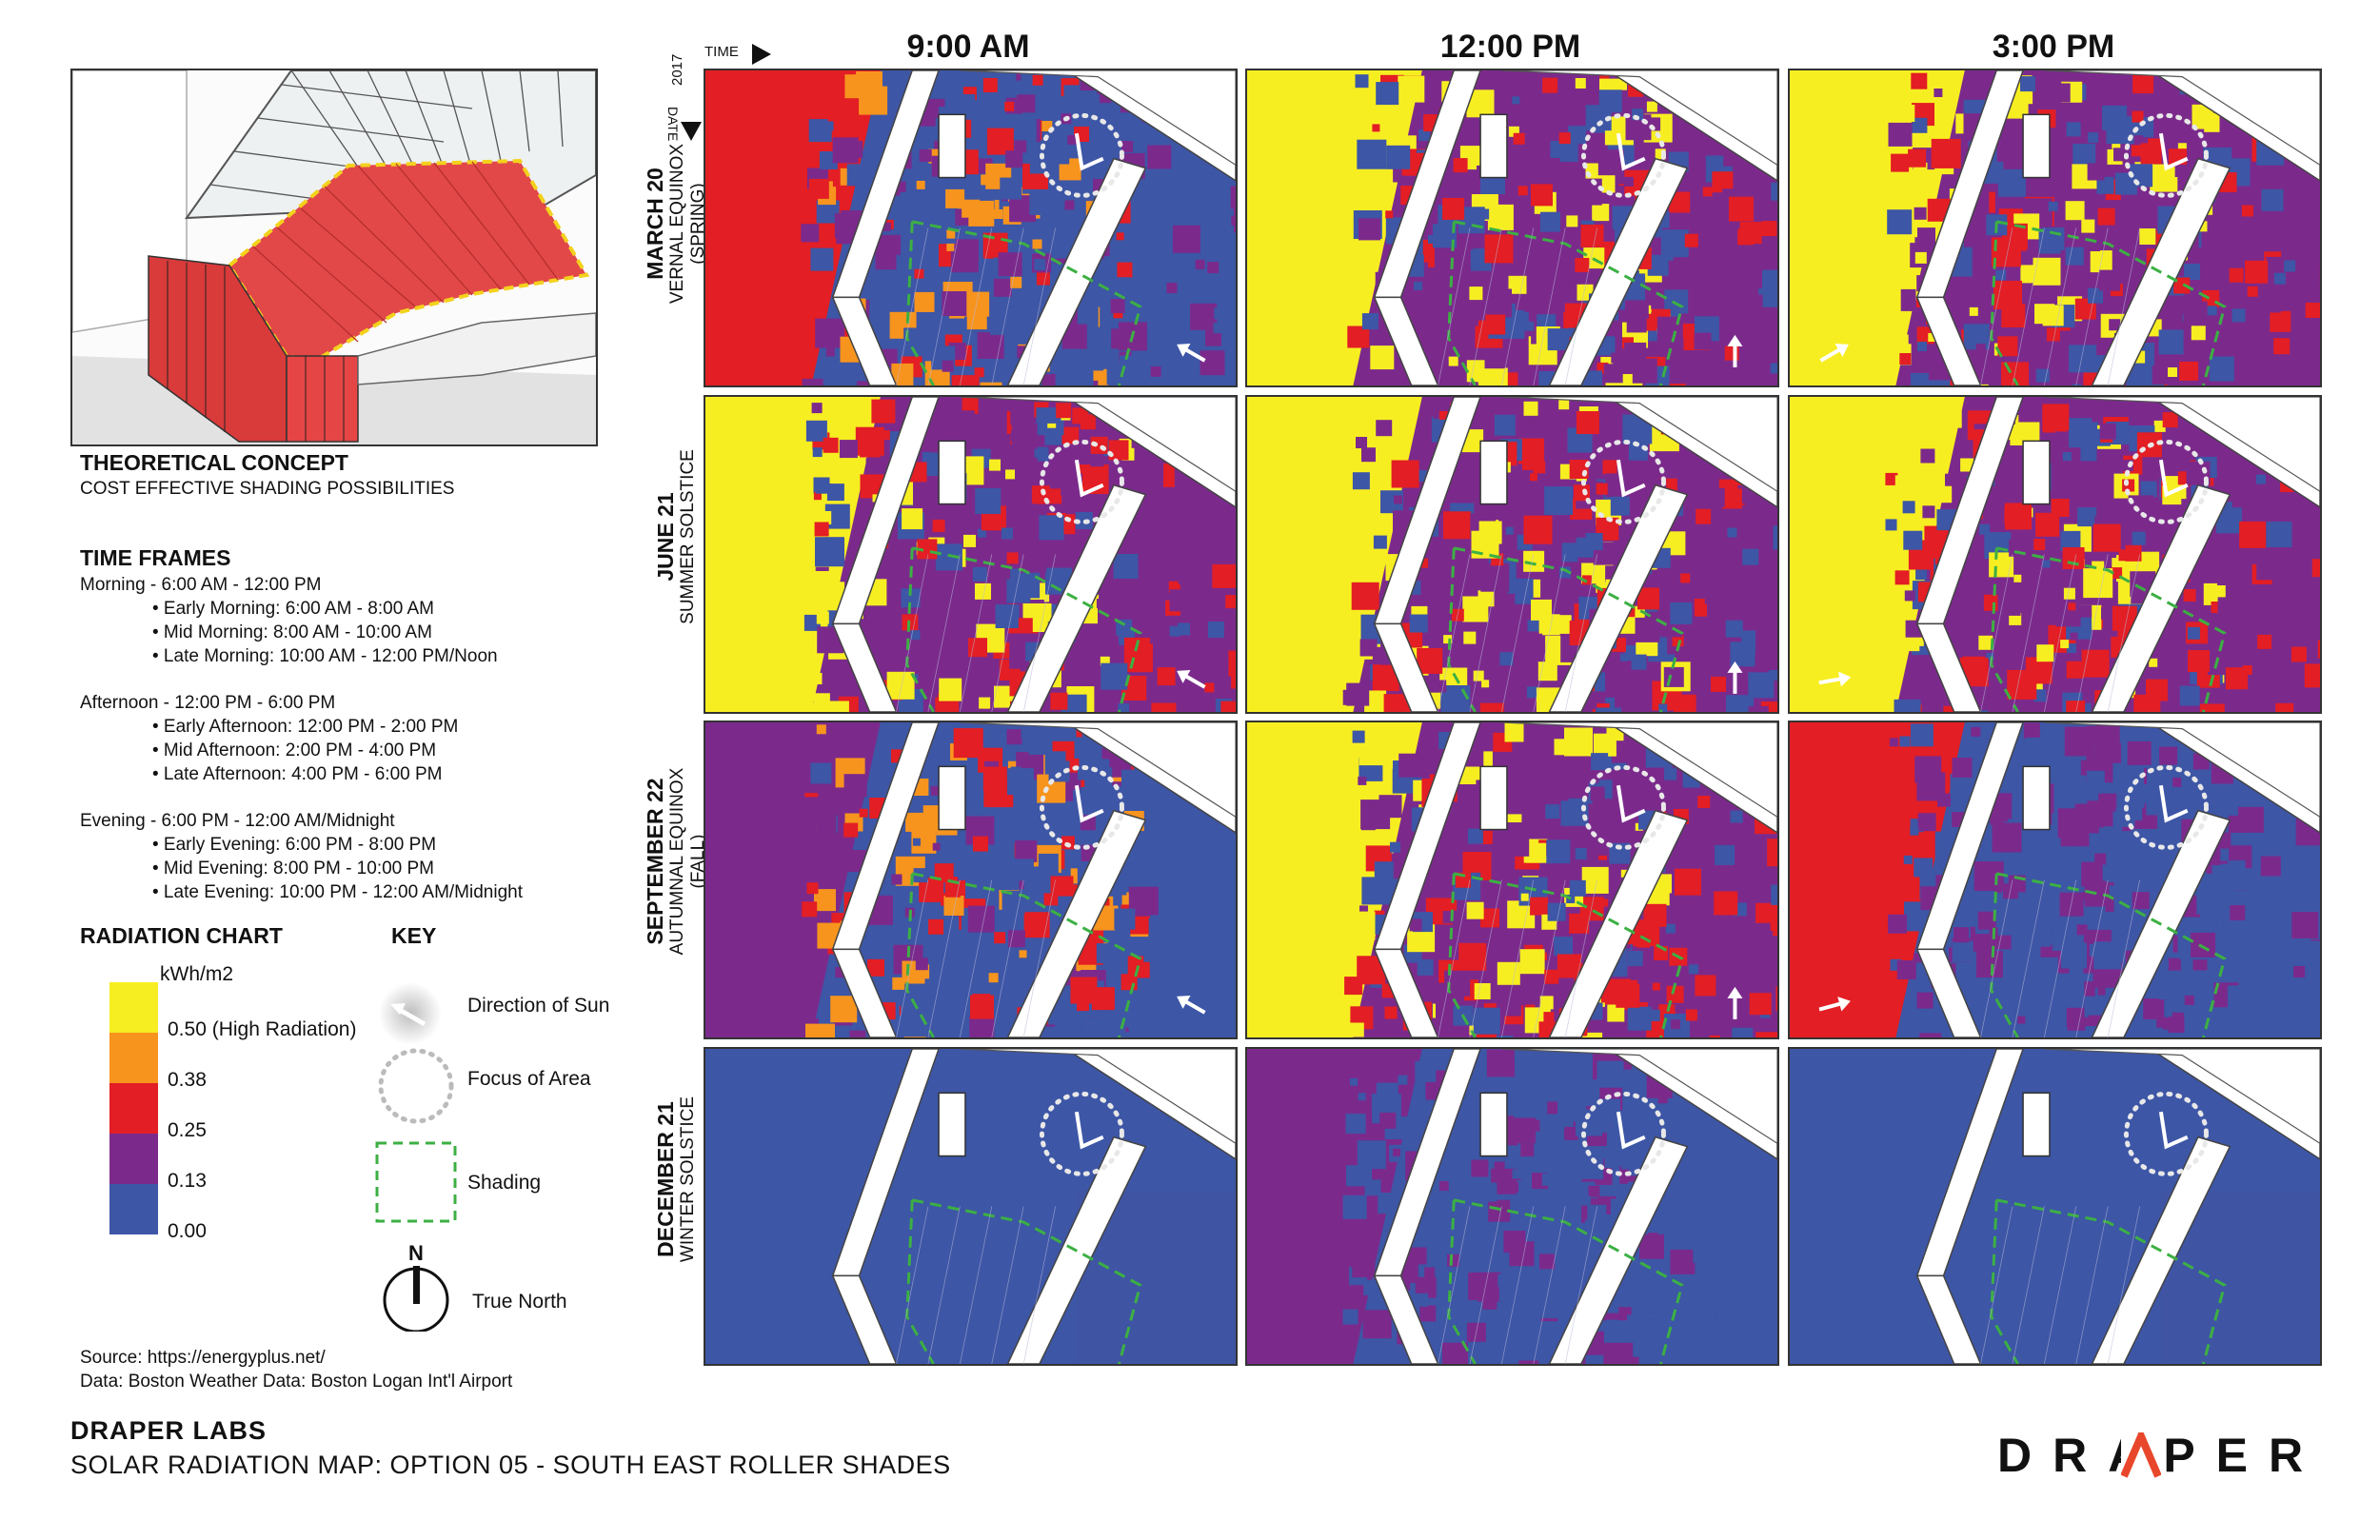  What do you see at coordinates (197, 974) in the screenshot?
I see `radiation-unit: kWh/m2` at bounding box center [197, 974].